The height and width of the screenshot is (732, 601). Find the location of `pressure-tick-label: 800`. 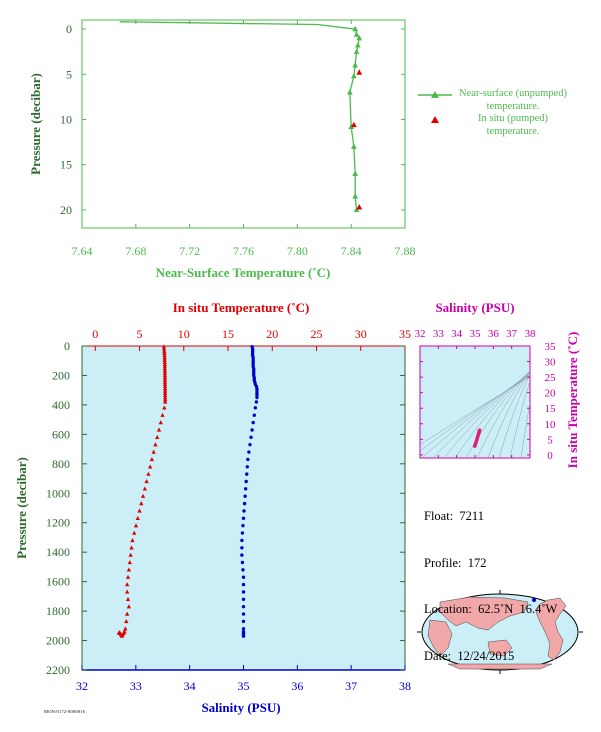

pressure-tick-label: 800 is located at coordinates (61, 464).